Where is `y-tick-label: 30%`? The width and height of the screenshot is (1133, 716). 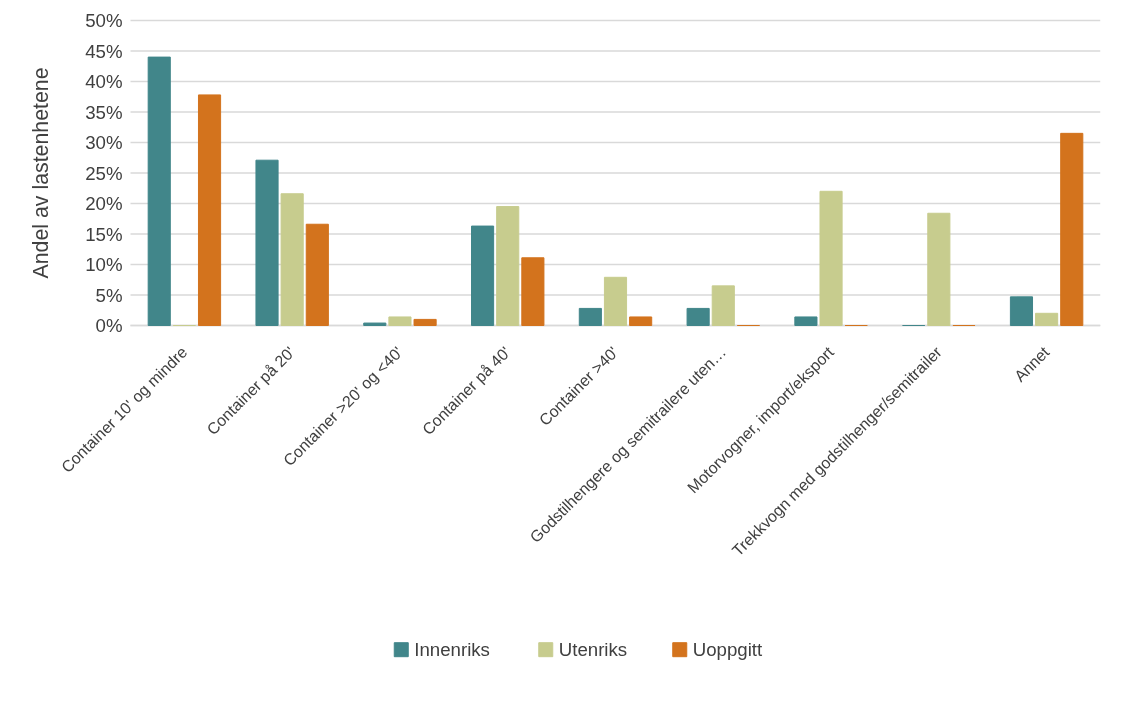
y-tick-label: 30% is located at coordinates (104, 142).